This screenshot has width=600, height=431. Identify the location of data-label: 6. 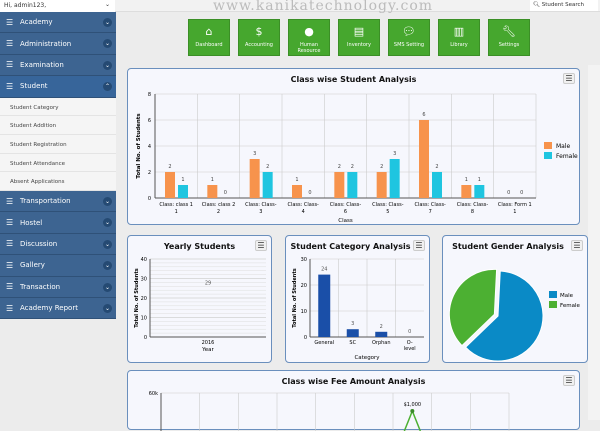
(423, 115).